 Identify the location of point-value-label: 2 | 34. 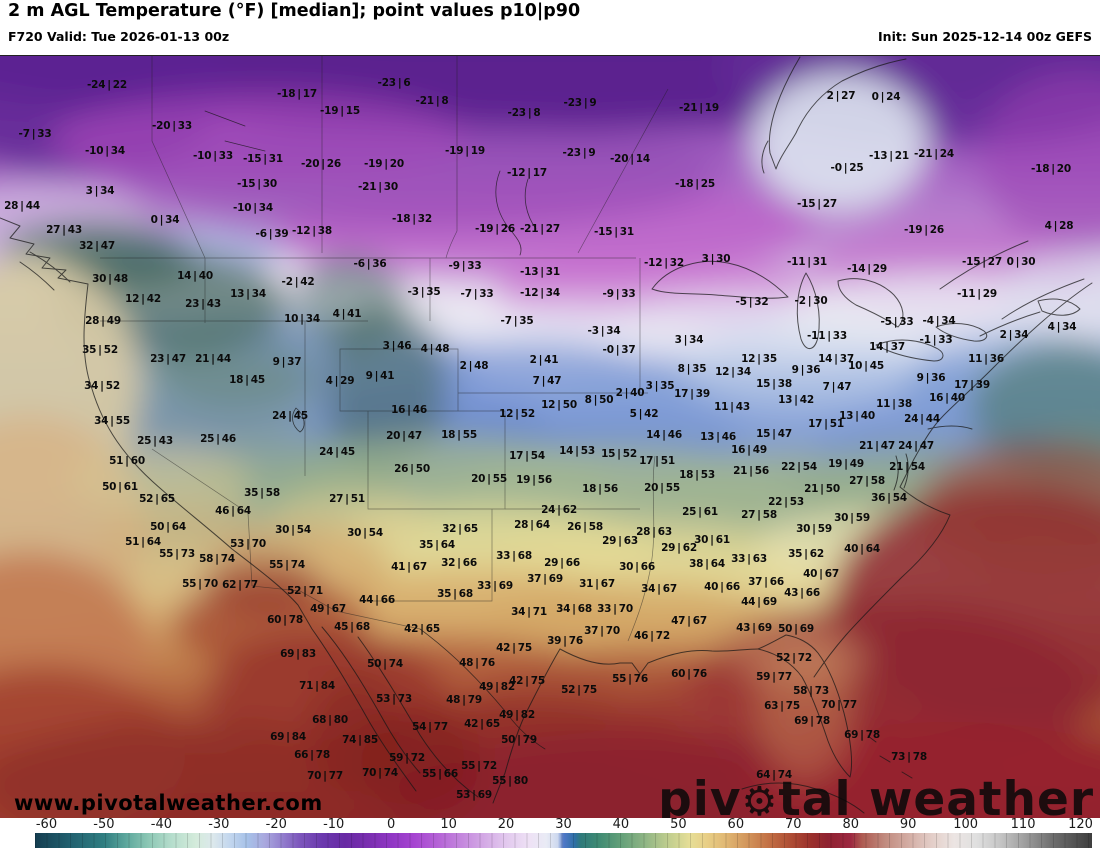
(1014, 335).